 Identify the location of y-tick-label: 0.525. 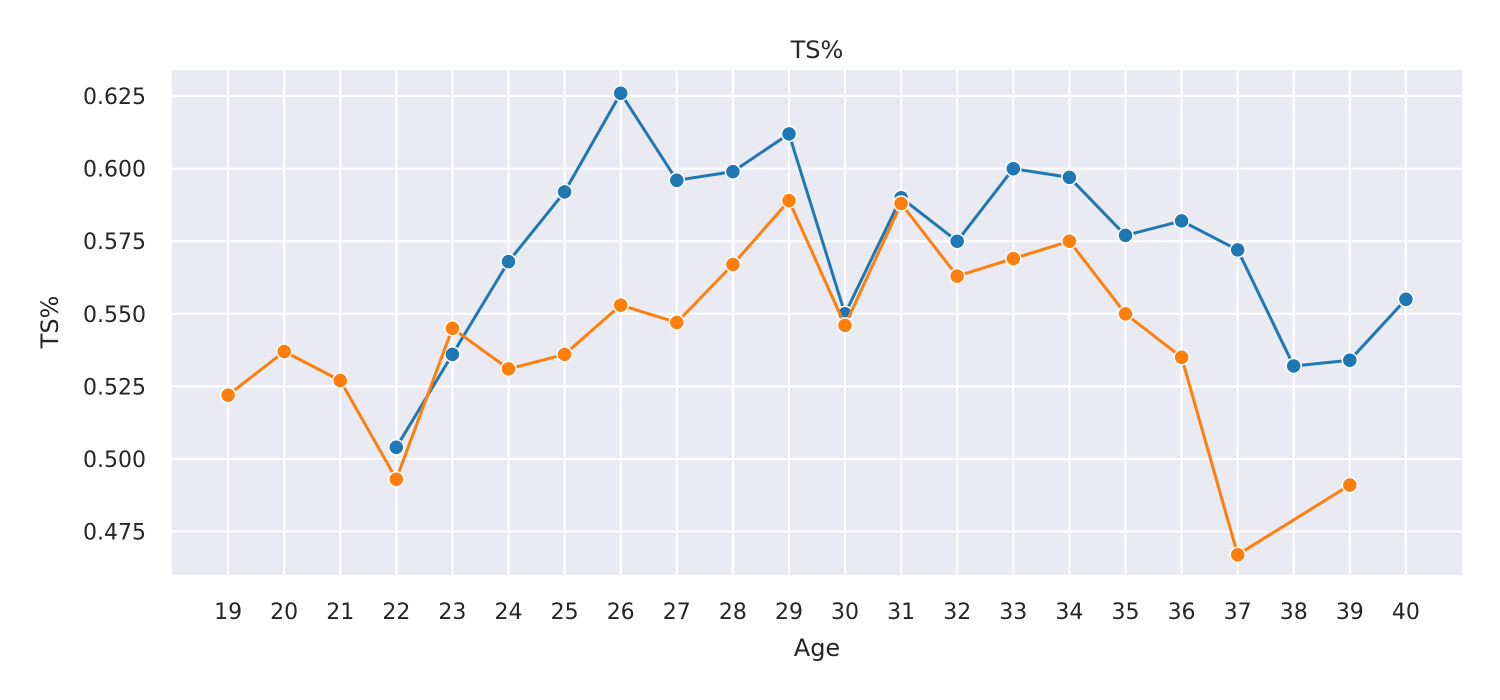
(114, 387).